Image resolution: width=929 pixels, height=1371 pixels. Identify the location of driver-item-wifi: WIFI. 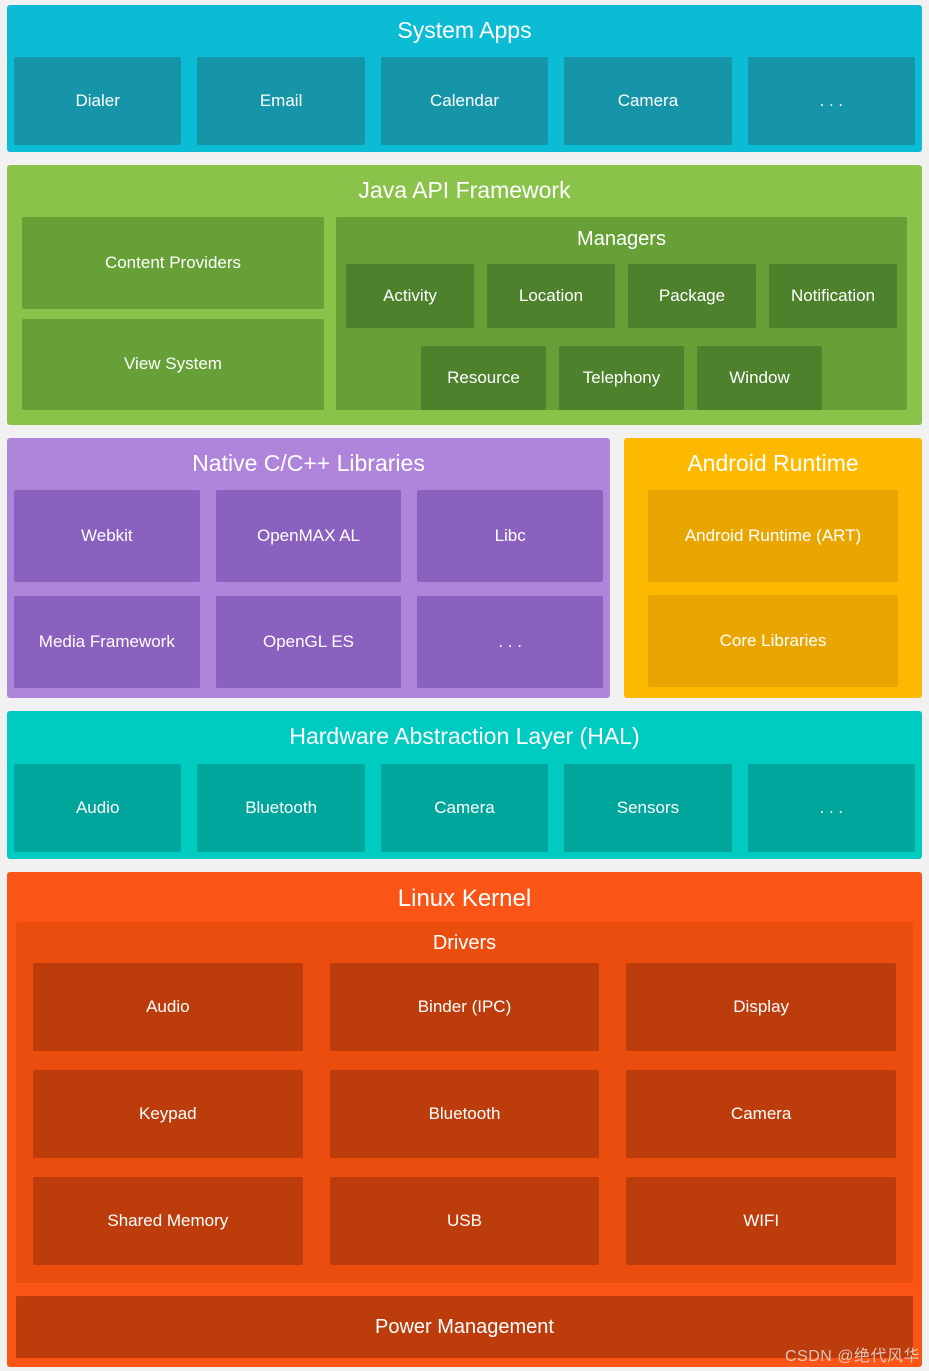
(761, 1221).